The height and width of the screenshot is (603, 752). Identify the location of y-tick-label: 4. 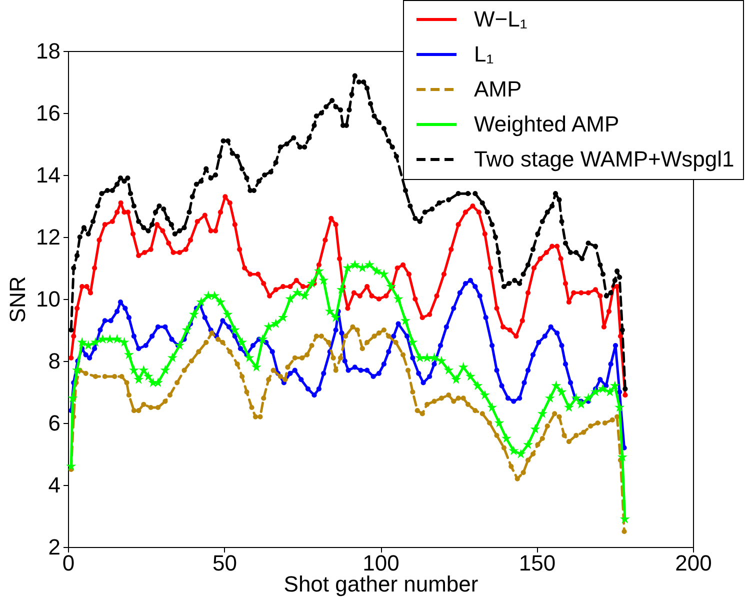
(54, 485).